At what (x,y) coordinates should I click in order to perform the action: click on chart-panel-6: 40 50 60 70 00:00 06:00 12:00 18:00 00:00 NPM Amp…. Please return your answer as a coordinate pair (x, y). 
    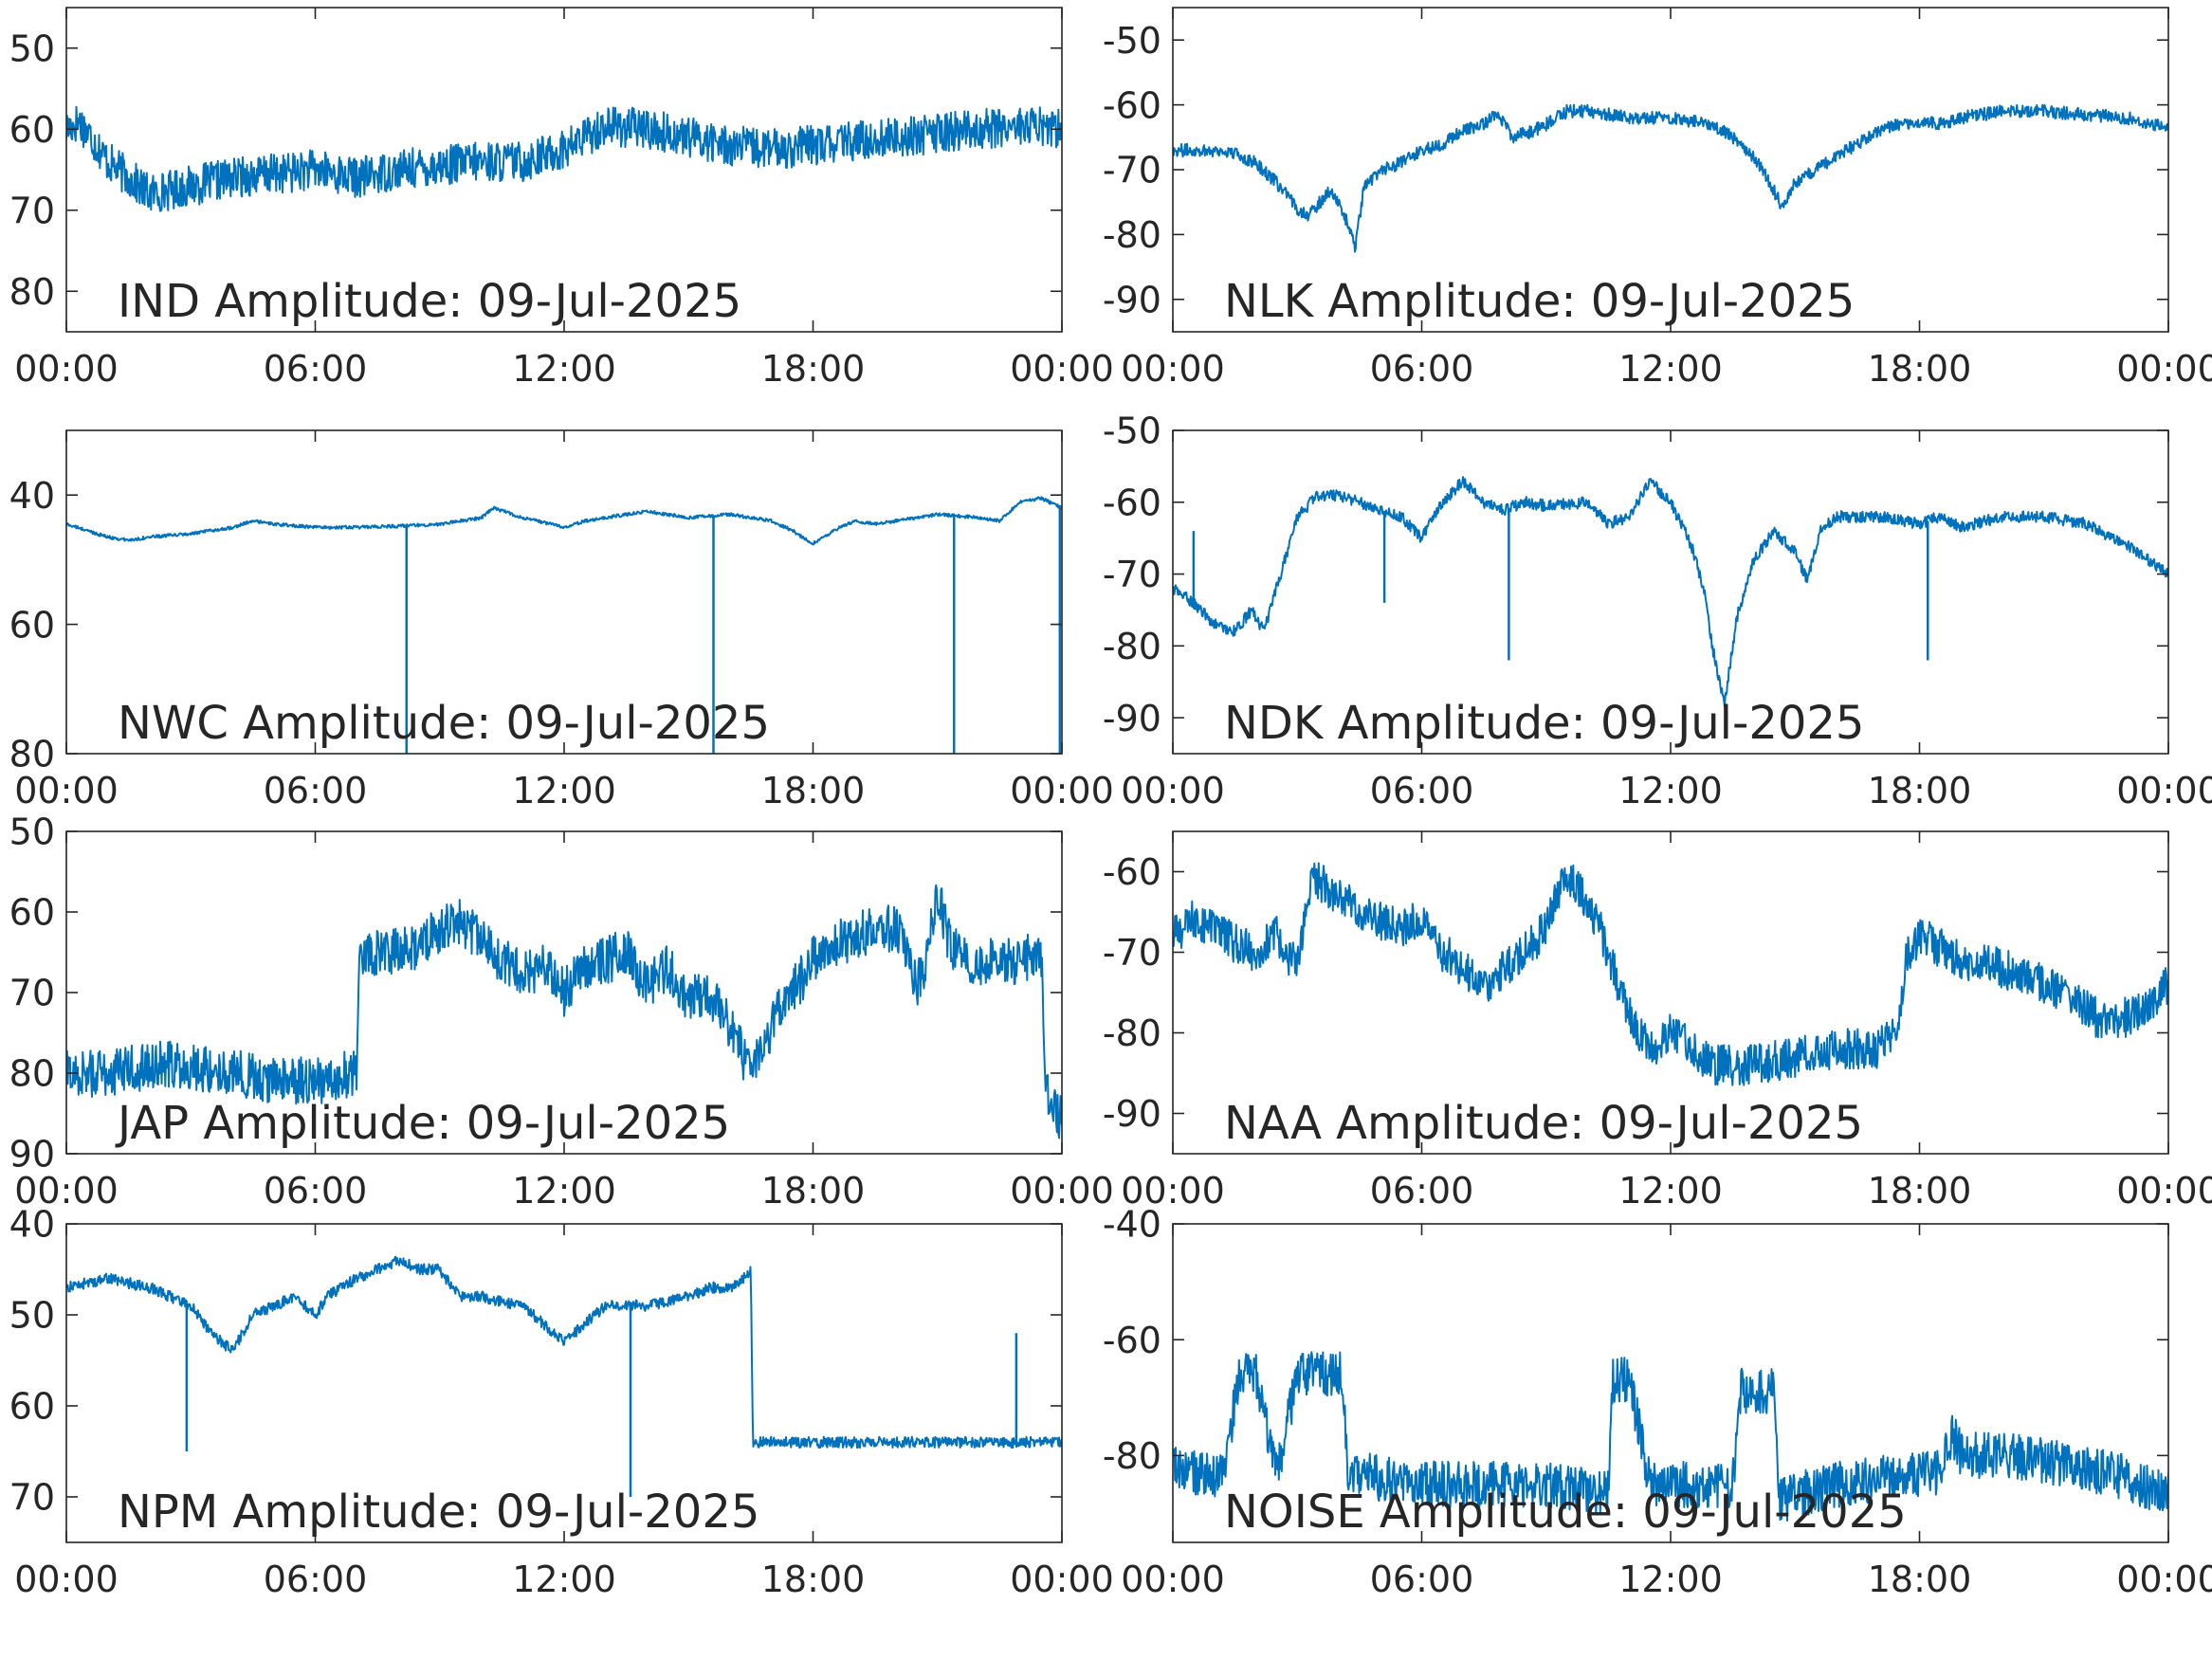
    Looking at the image, I should click on (561, 1402).